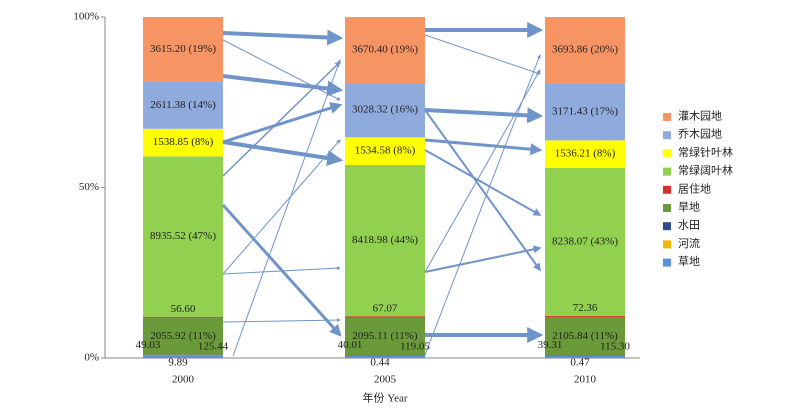  Describe the element at coordinates (385, 380) in the screenshot. I see `x-tick-label: 2005` at that location.